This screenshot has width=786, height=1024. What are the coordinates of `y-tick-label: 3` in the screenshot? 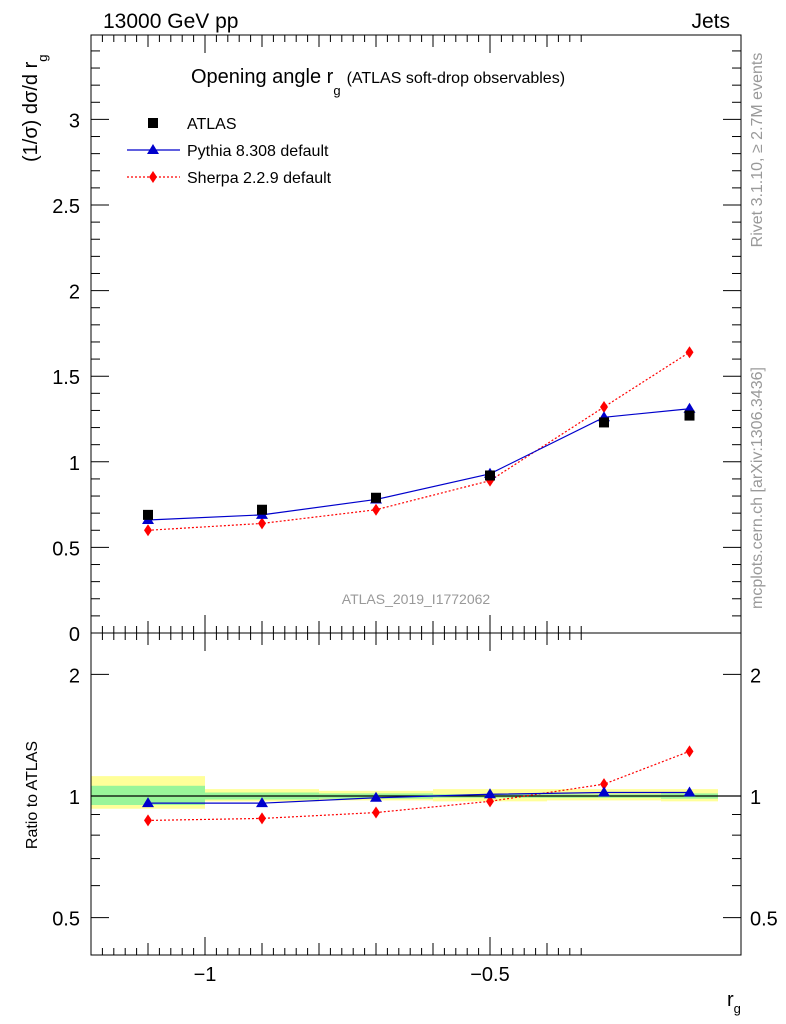 It's located at (74, 121).